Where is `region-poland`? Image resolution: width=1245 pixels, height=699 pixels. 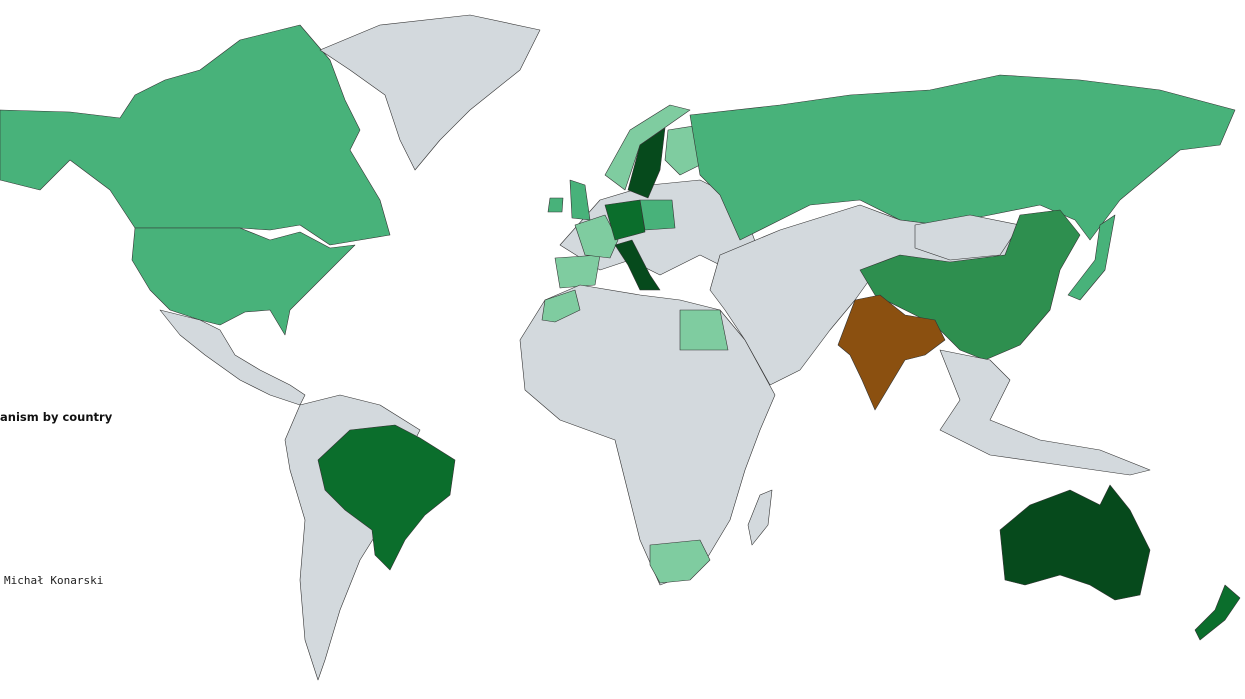 region-poland is located at coordinates (657, 215).